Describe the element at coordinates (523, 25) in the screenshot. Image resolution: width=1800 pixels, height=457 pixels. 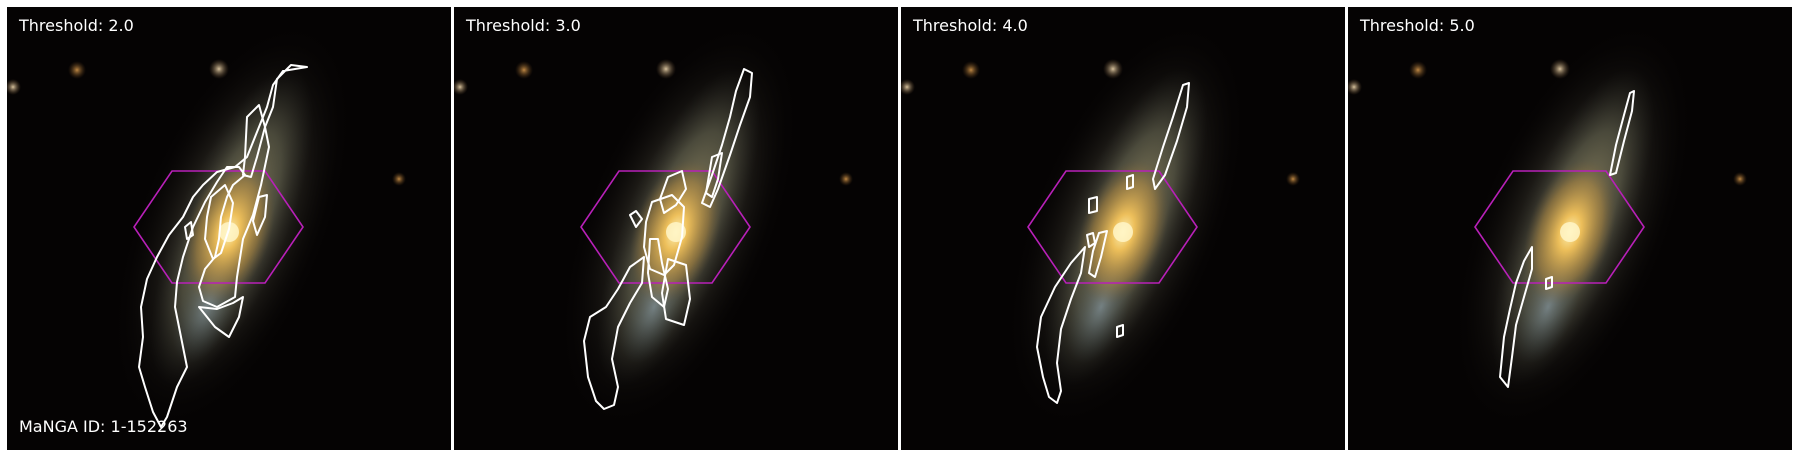
I see `threshold-label: Threshold: 3.0` at that location.